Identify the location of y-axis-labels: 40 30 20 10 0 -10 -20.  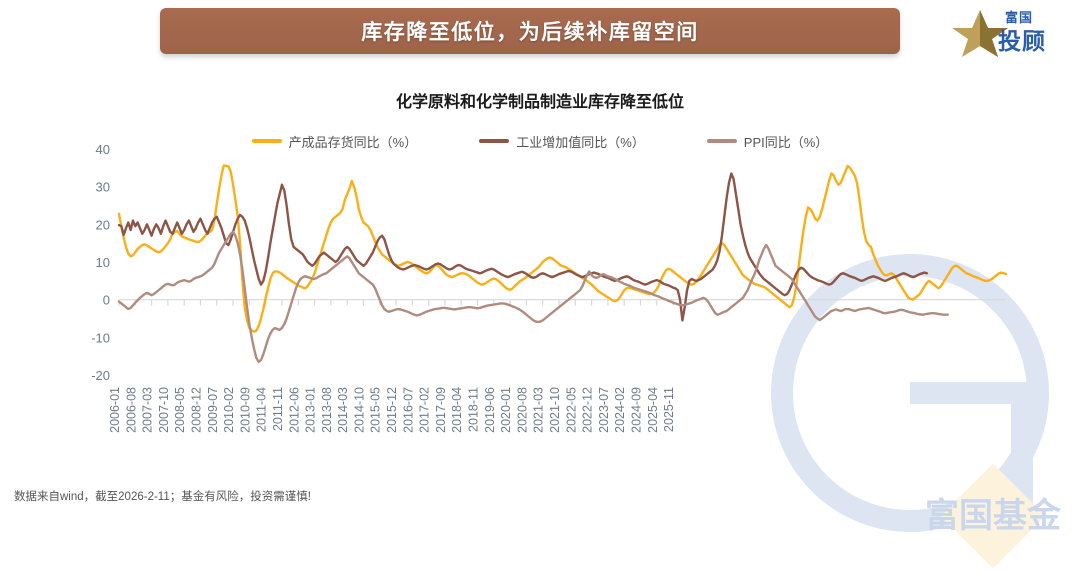
(100, 262).